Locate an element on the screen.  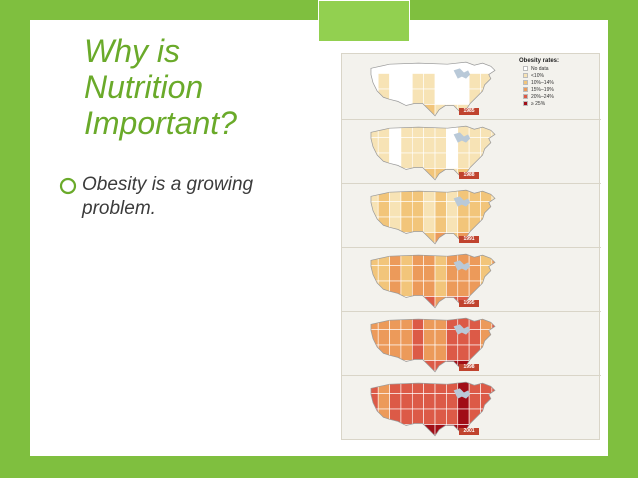
year-label-1985: 1985 is located at coordinates (469, 111).